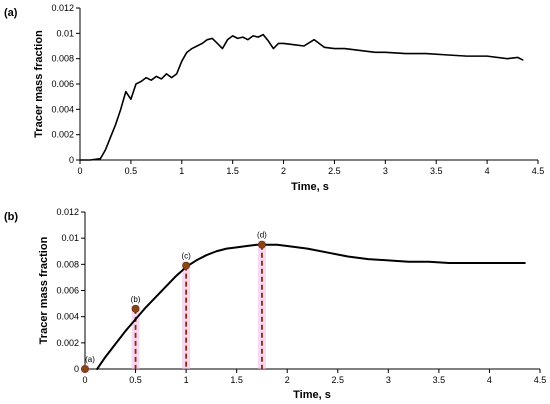  I want to click on marker-label: (a), so click(90, 359).